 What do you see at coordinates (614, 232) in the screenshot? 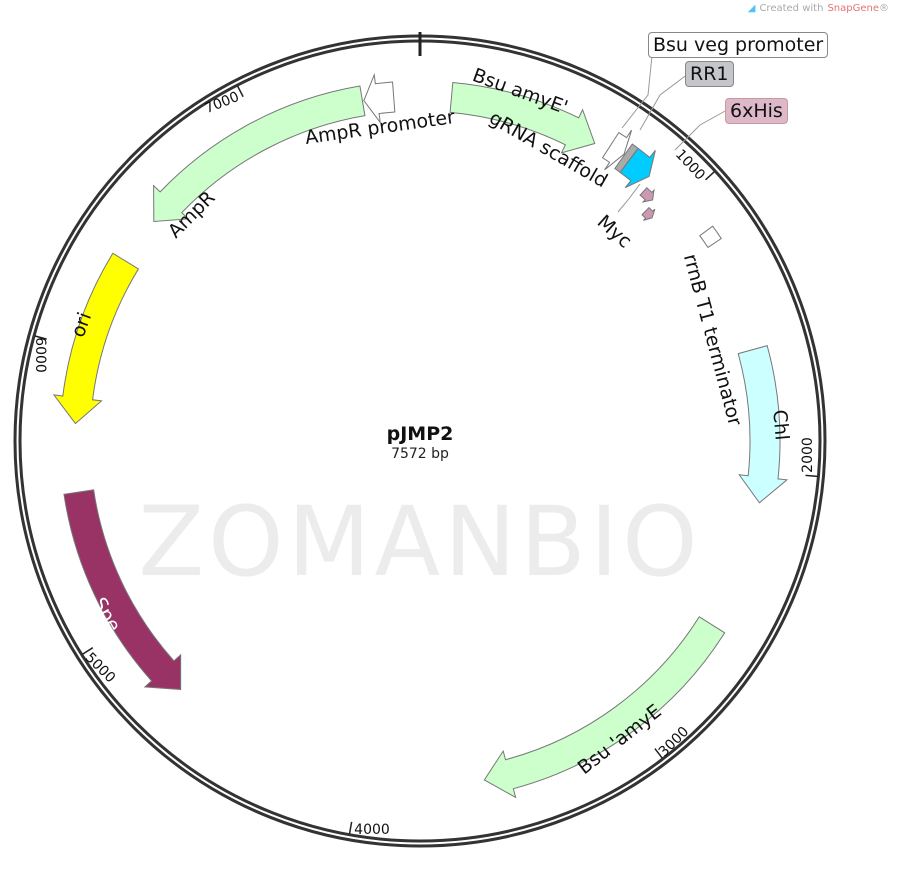
I see `feature-label: Myc` at bounding box center [614, 232].